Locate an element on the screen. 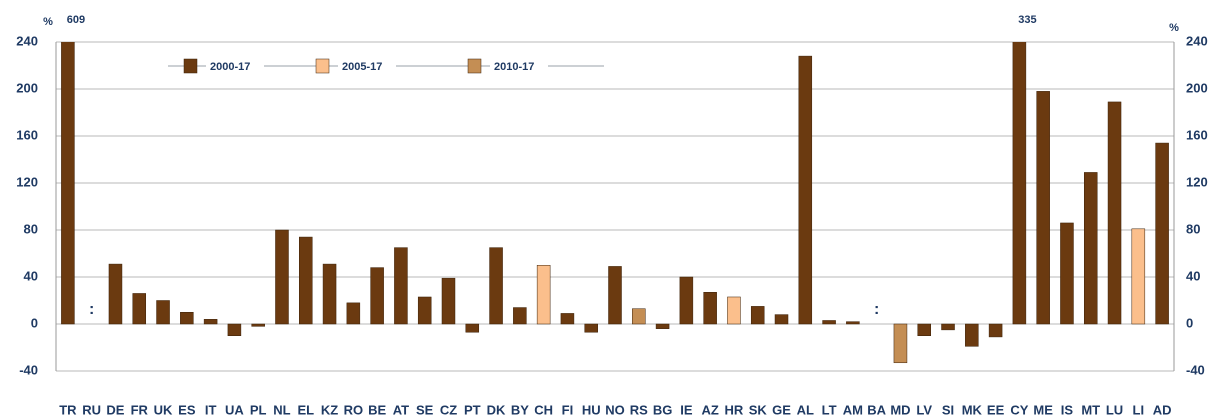  x-tick-label: AM is located at coordinates (853, 409).